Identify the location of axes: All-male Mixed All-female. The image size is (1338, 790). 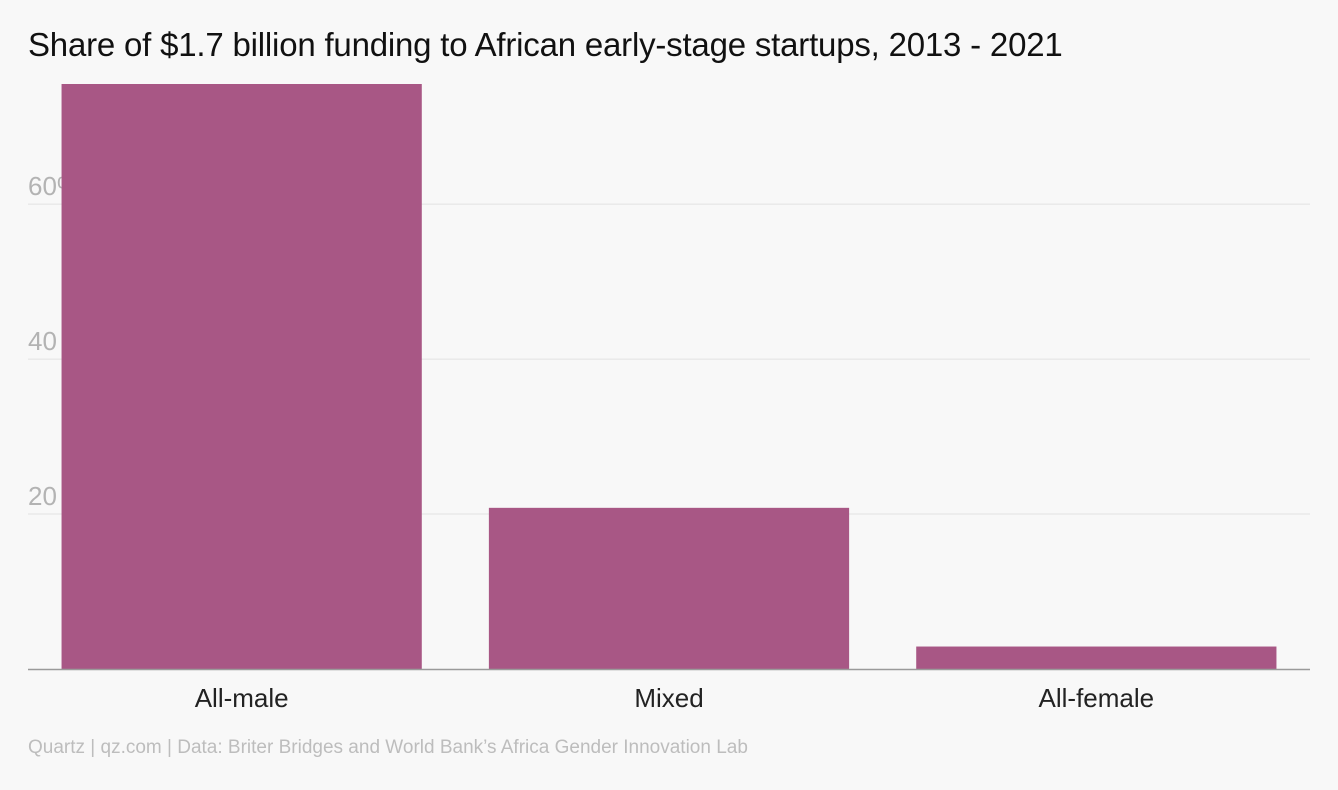
(669, 690).